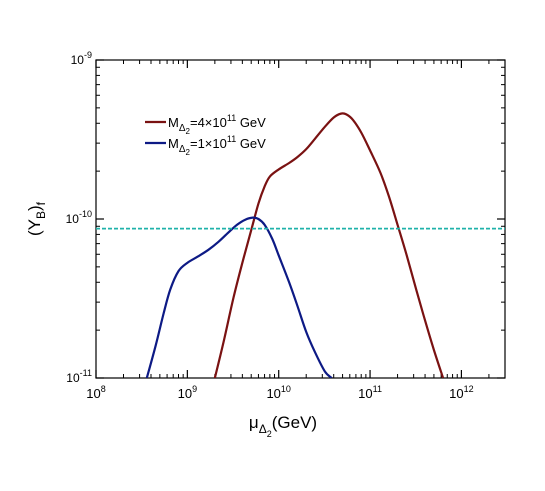 The image size is (545, 491). Describe the element at coordinates (34, 227) in the screenshot. I see `y-axis-label-main: (Y` at that location.